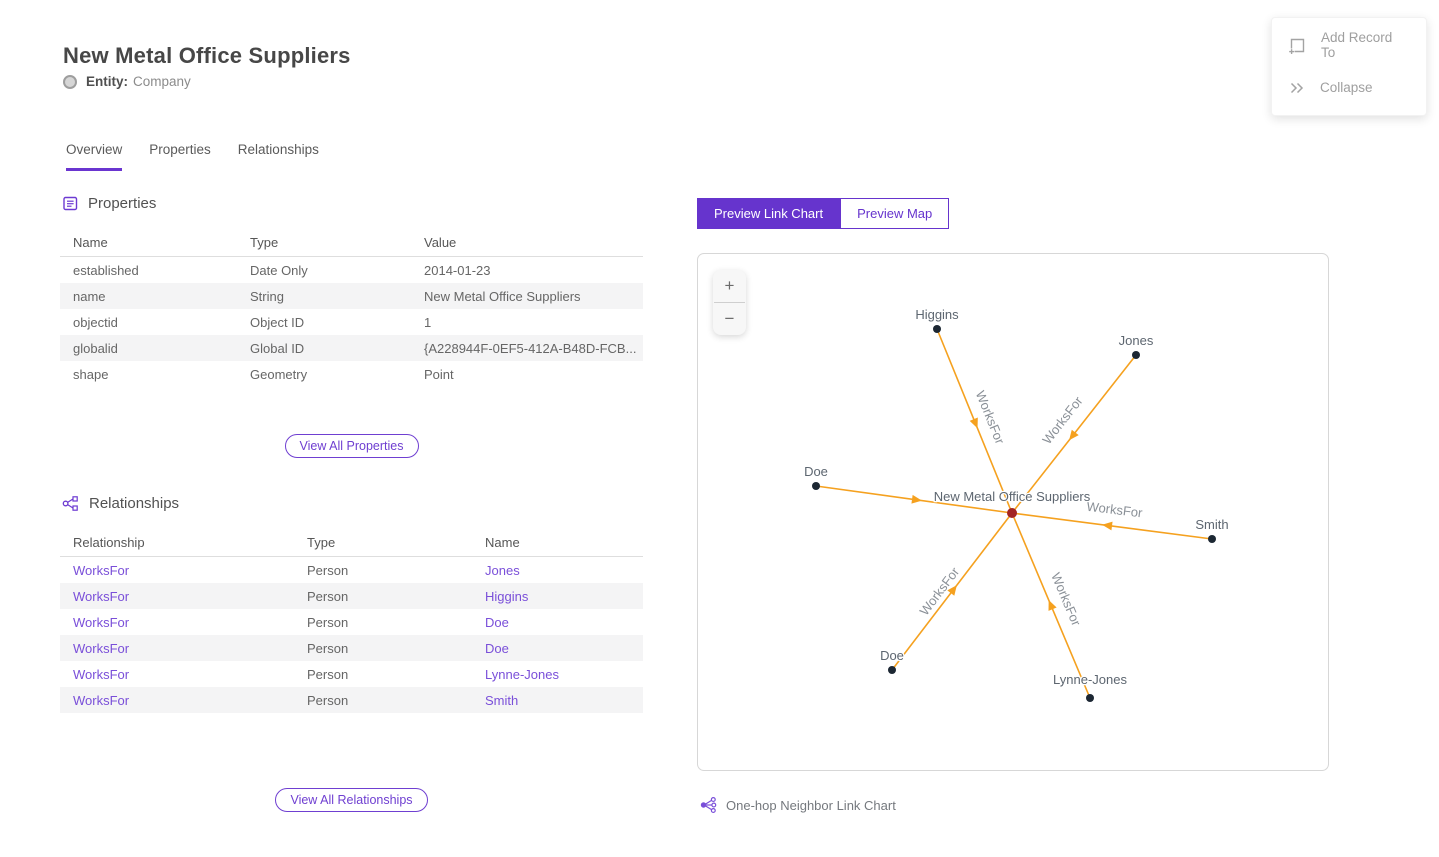  I want to click on page-title: New Metal Office Suppliers, so click(207, 55).